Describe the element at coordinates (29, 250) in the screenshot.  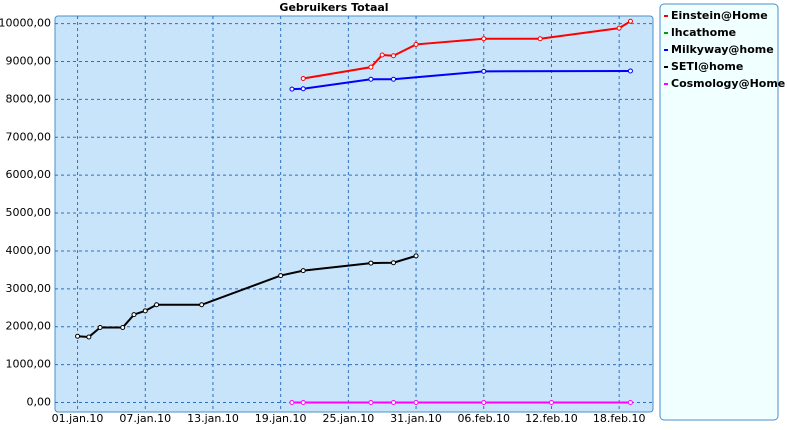
I see `y-tick-label: 4000,00` at that location.